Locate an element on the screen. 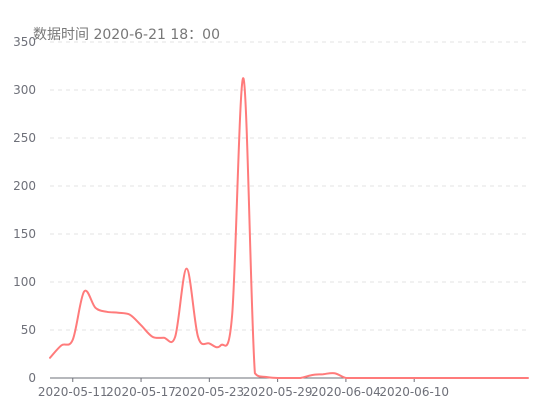 The height and width of the screenshot is (420, 550). y-tick-label: 300 is located at coordinates (24, 90).